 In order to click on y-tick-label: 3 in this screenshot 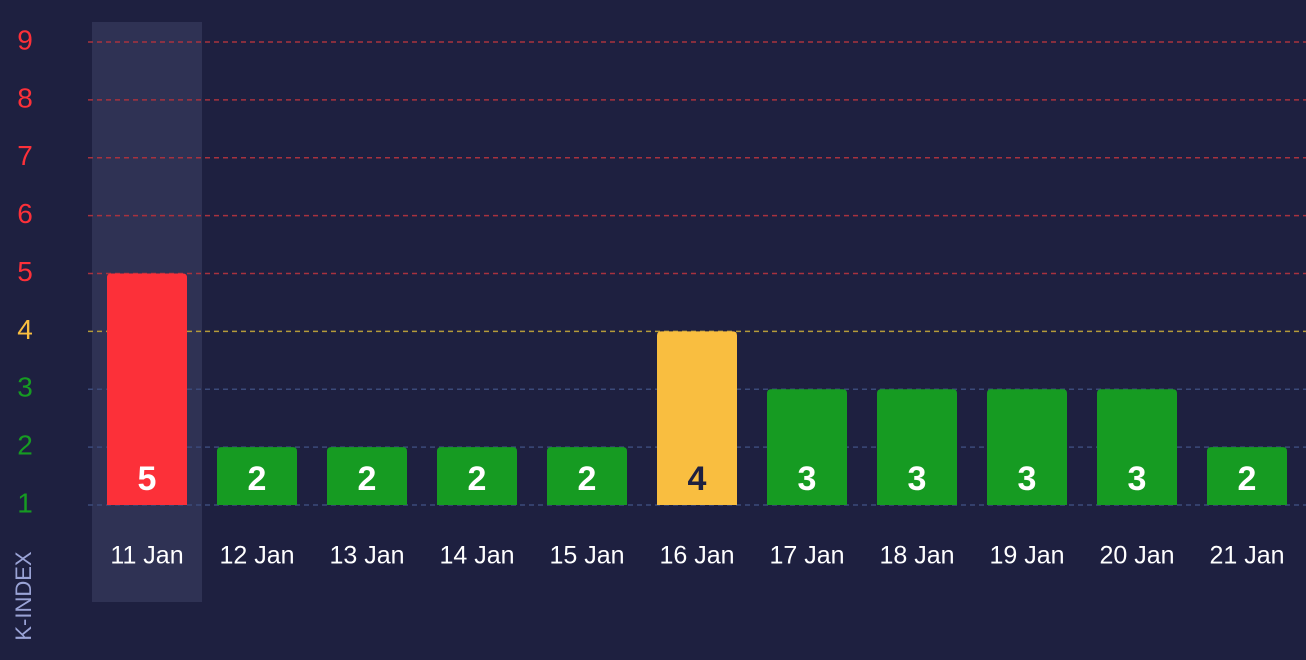, I will do `click(25, 387)`.